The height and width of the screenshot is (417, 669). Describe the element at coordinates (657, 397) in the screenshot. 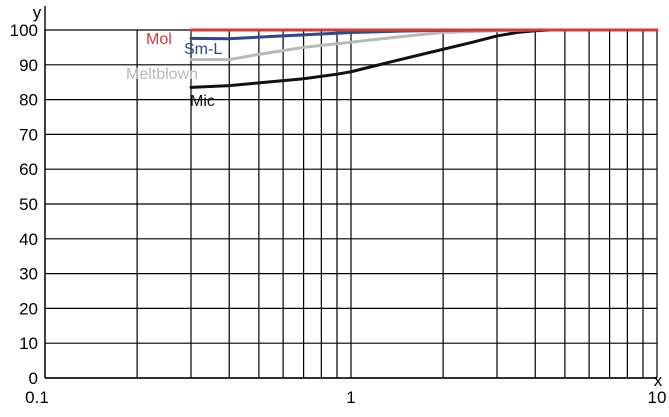

I see `x-tick-label: 10` at that location.